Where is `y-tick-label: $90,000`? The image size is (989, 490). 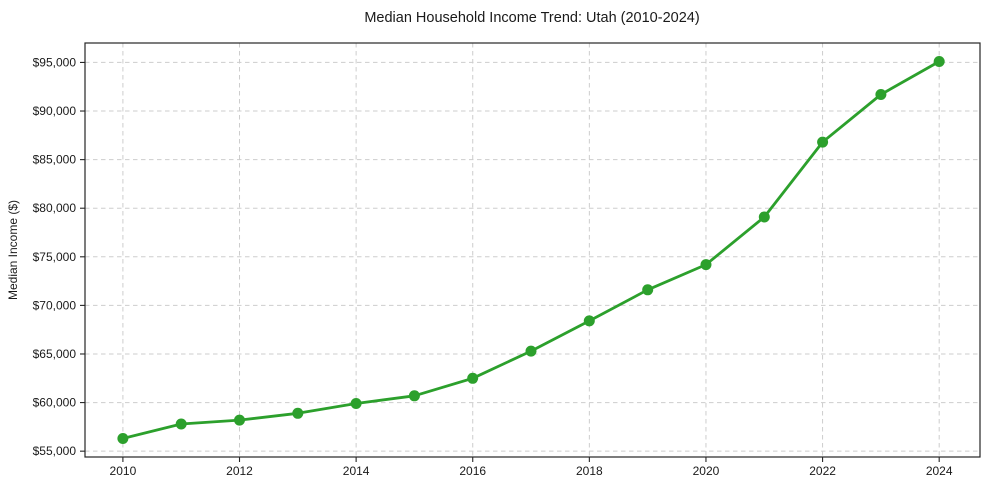
y-tick-label: $90,000 is located at coordinates (55, 111).